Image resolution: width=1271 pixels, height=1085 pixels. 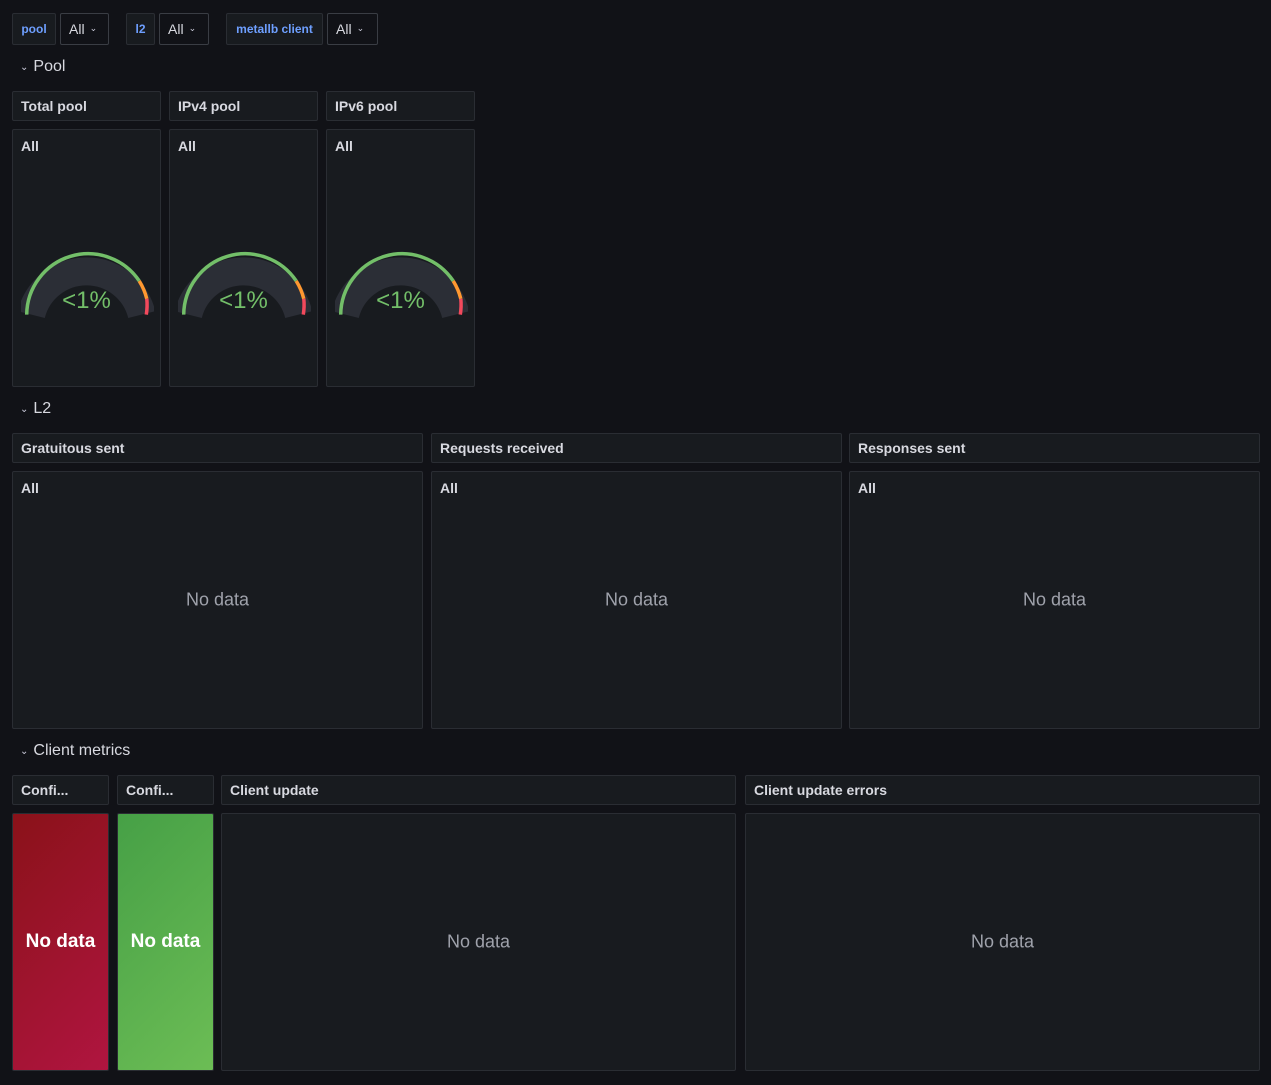 I want to click on variable-select-l2: All ⌄, so click(x=184, y=29).